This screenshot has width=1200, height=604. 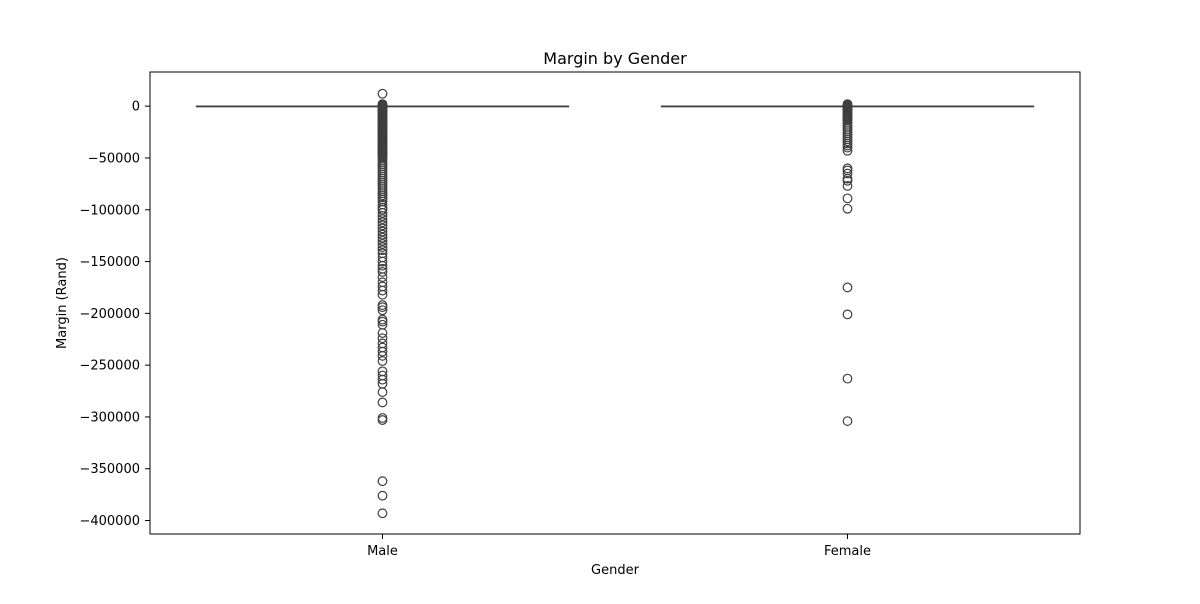 What do you see at coordinates (847, 551) in the screenshot?
I see `x-tick-label: Female` at bounding box center [847, 551].